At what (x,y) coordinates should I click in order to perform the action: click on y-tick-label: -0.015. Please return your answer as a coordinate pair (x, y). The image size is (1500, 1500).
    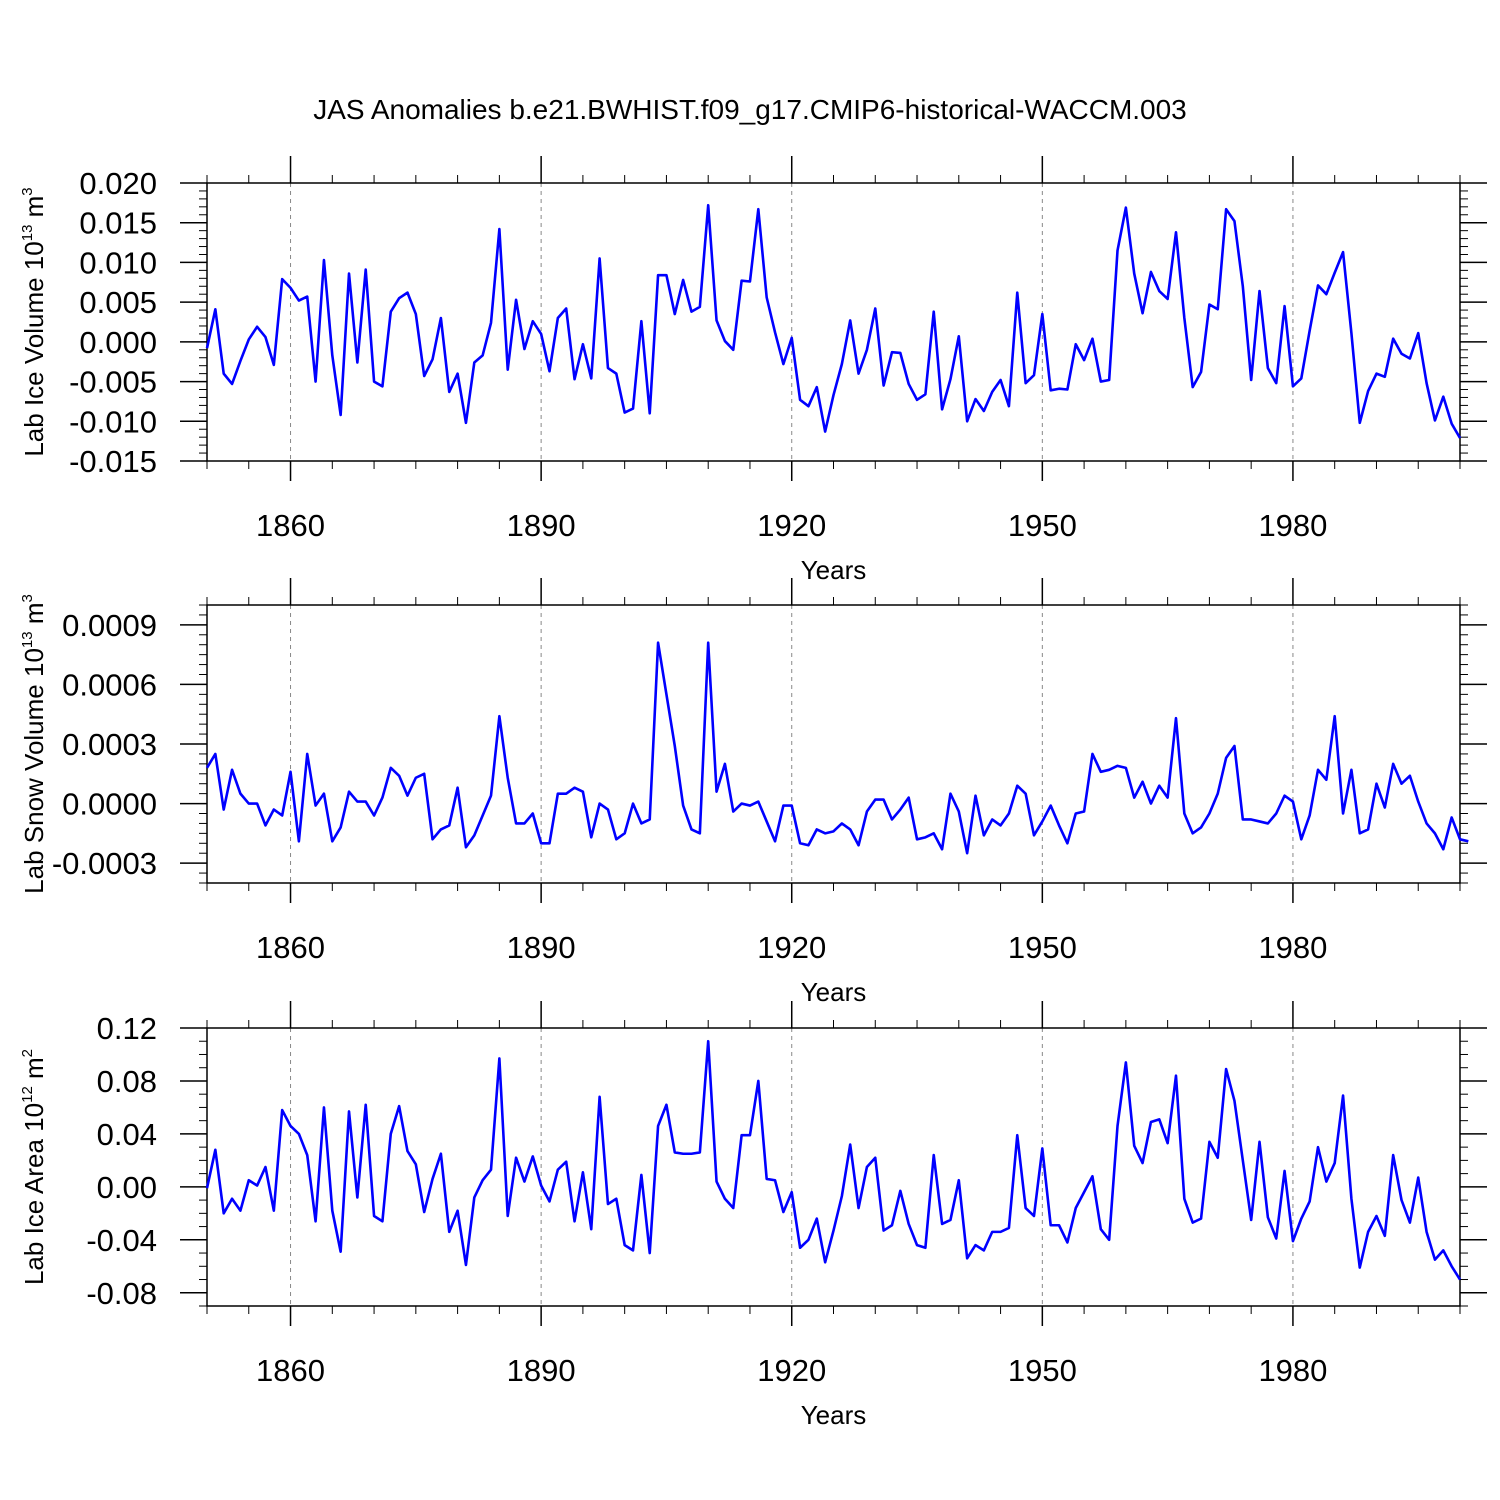
    Looking at the image, I should click on (113, 461).